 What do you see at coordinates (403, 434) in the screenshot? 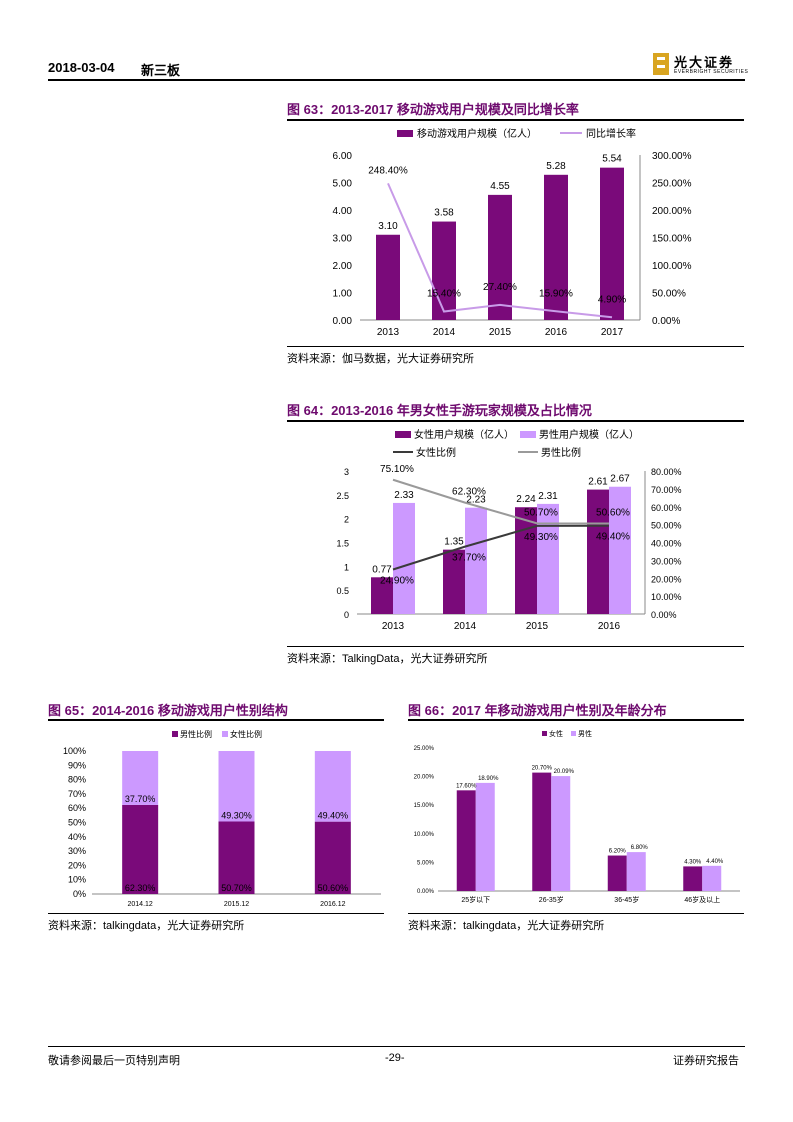
I see `legend-swatch-female-bar` at bounding box center [403, 434].